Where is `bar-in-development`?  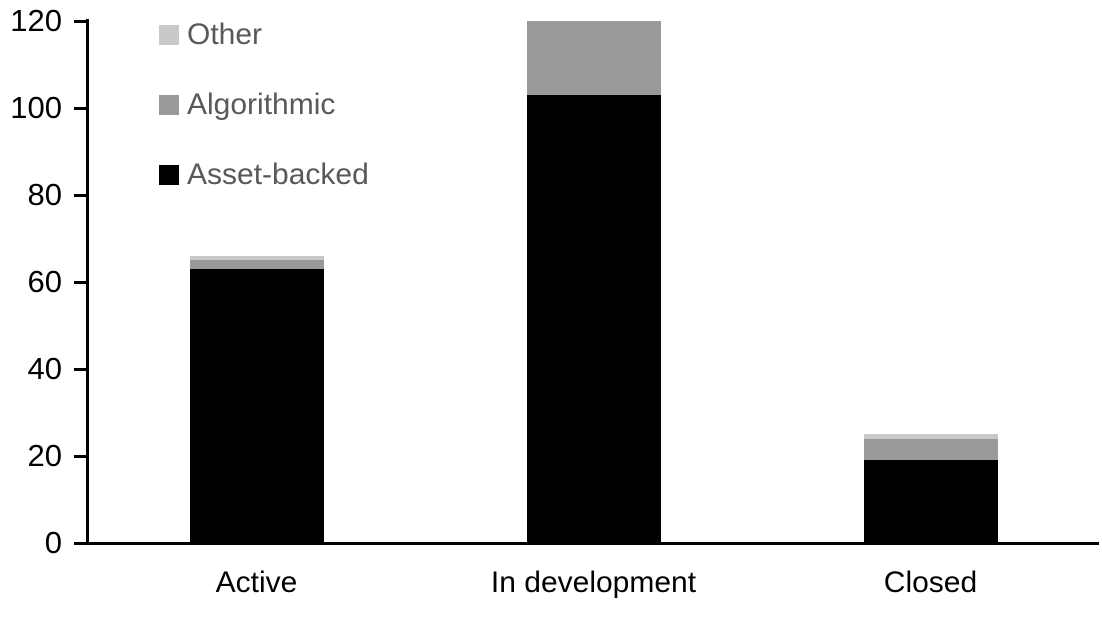 bar-in-development is located at coordinates (593, 282).